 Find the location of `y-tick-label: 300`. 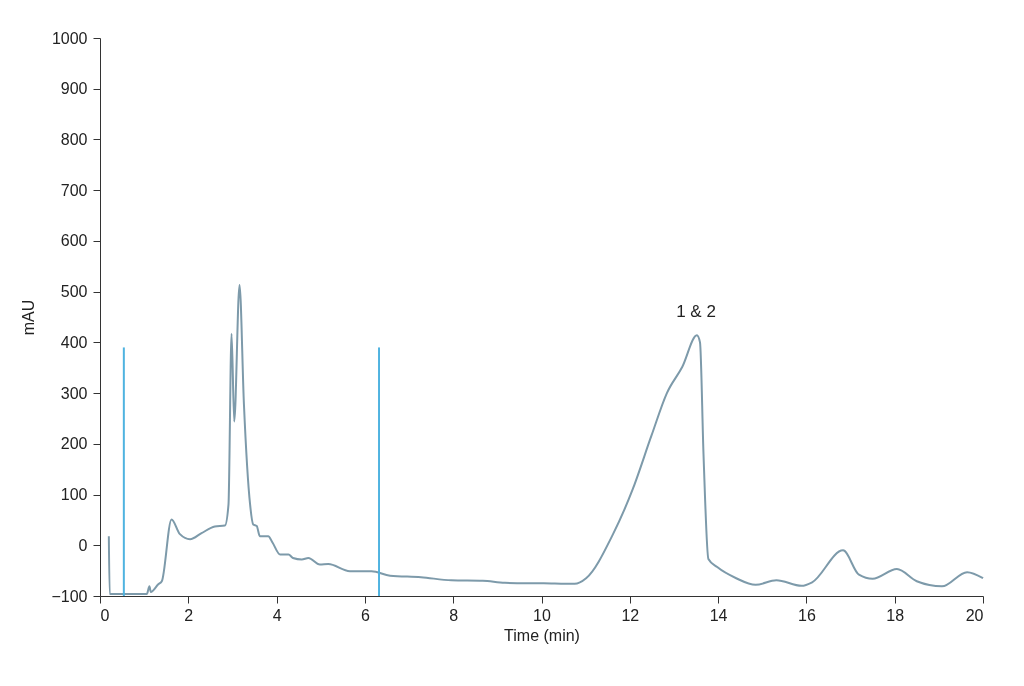

y-tick-label: 300 is located at coordinates (74, 393).